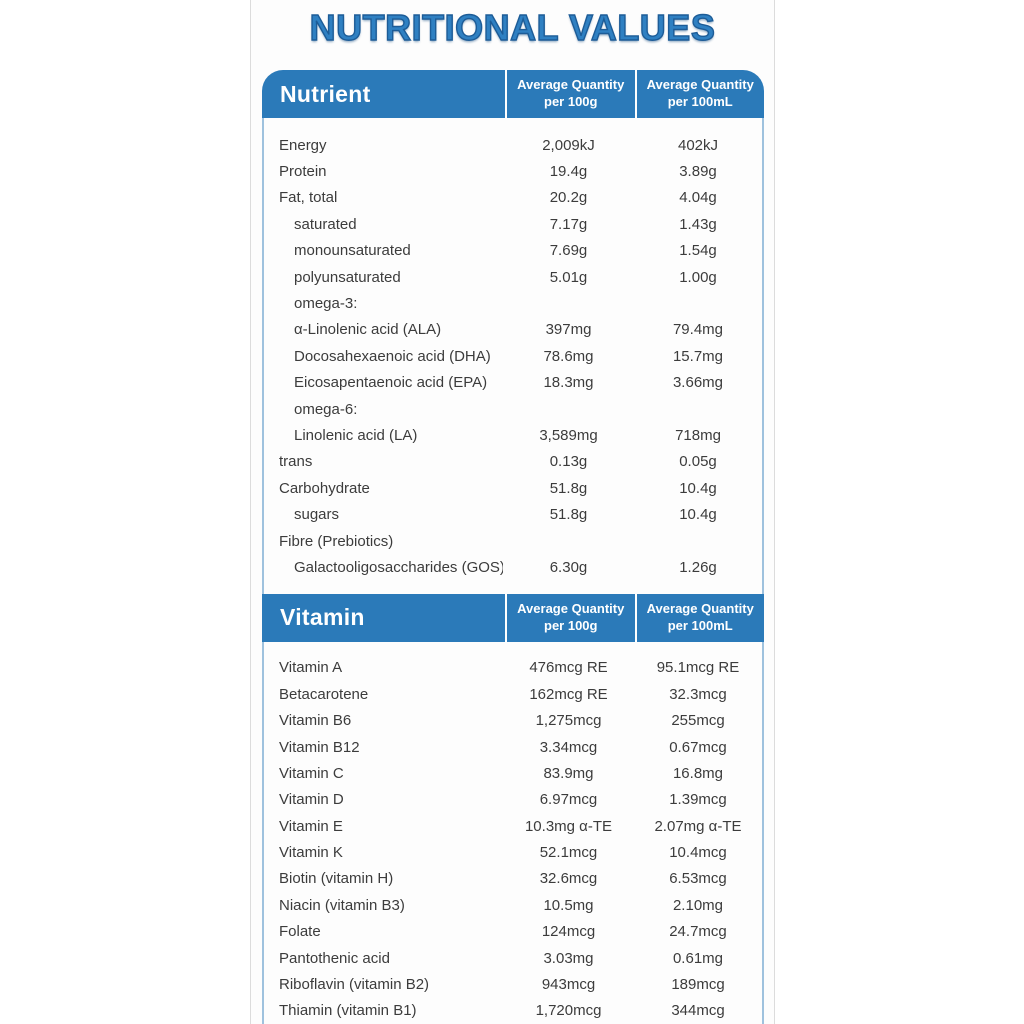 This screenshot has width=1024, height=1024. Describe the element at coordinates (699, 617) in the screenshot. I see `vitamin-col-per-100ml-header: Average Quantity per 100mL` at that location.